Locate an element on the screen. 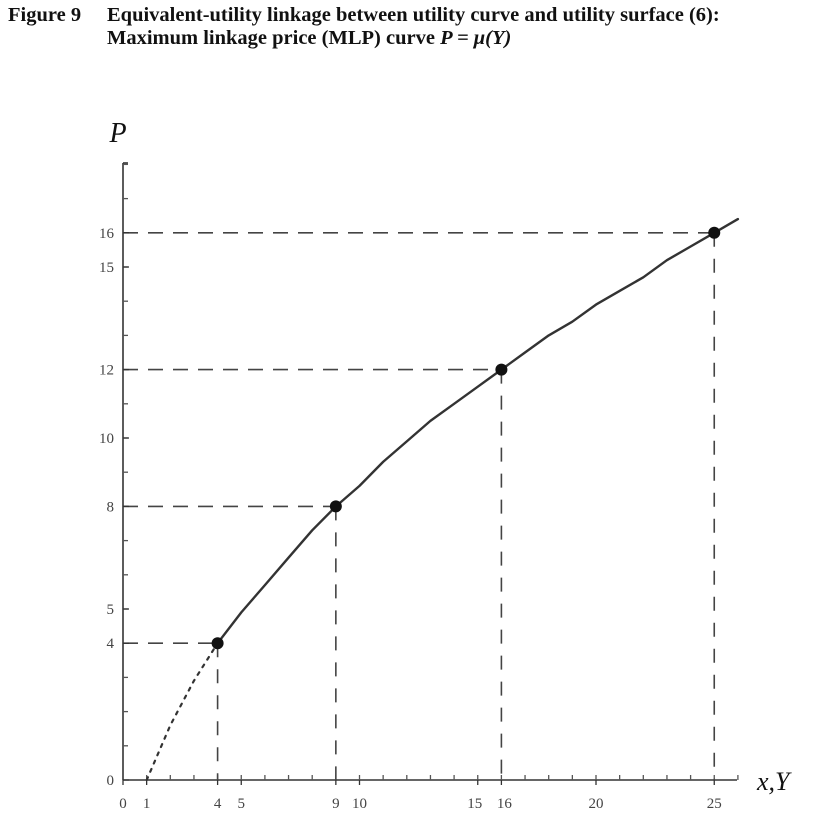 This screenshot has height=823, width=840. y-ticks: 0 4 5 8 10 12 15 16 is located at coordinates (114, 507).